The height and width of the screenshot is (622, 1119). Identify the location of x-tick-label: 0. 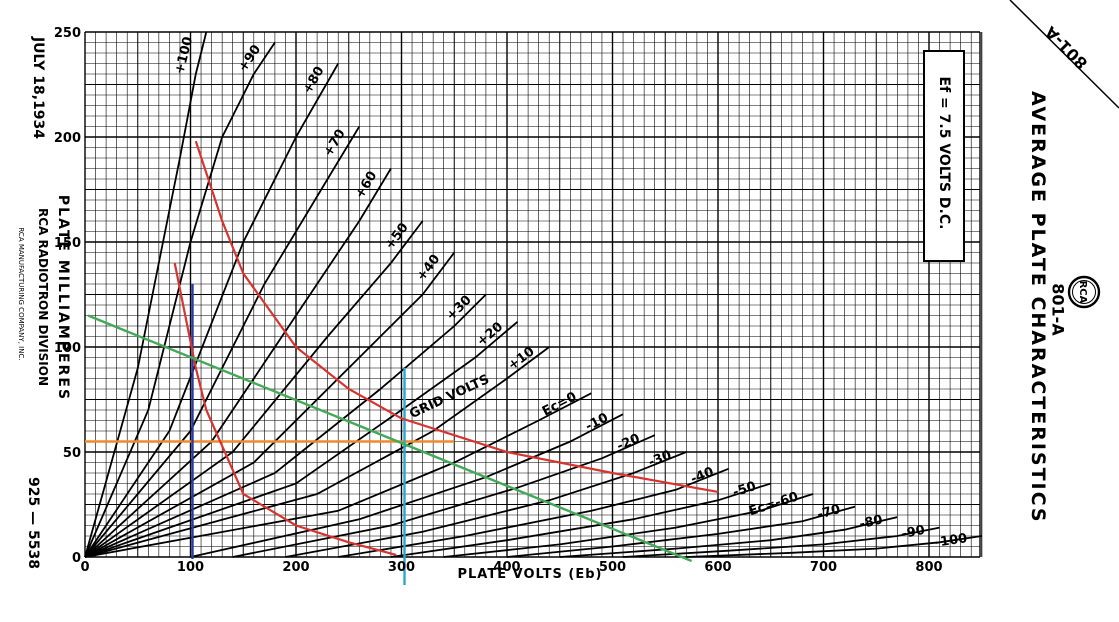
(84, 567).